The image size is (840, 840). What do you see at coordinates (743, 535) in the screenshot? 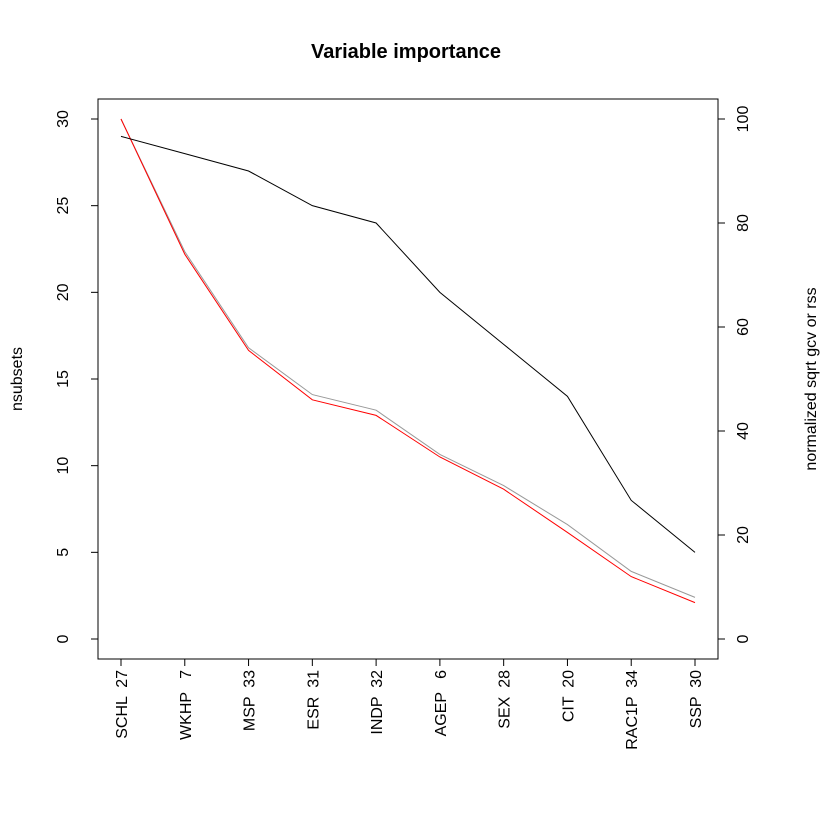
I see `right-tick-label: 20` at bounding box center [743, 535].